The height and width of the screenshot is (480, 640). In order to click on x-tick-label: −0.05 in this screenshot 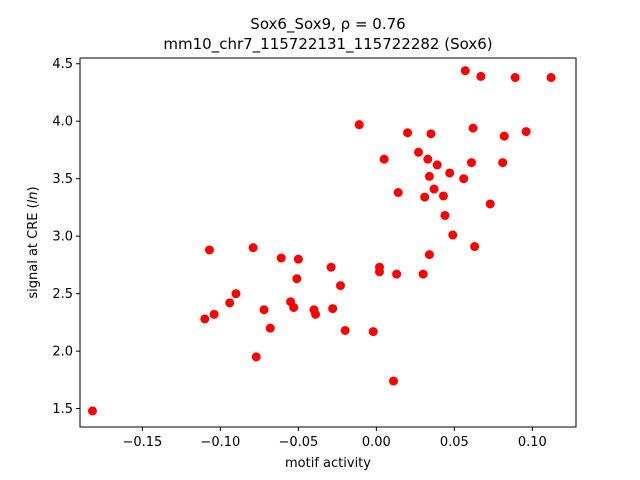, I will do `click(298, 442)`.